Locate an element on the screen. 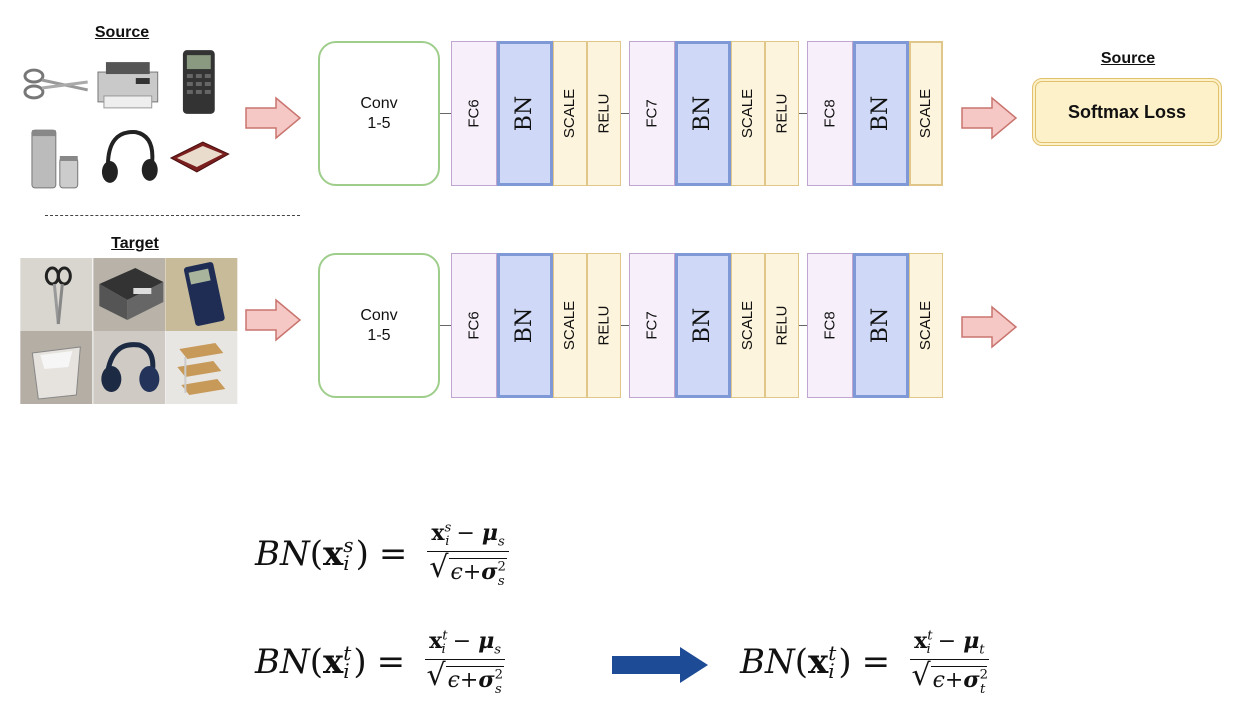 The height and width of the screenshot is (702, 1250). fc8-group-target: FC8 BN SCALE is located at coordinates (875, 325).